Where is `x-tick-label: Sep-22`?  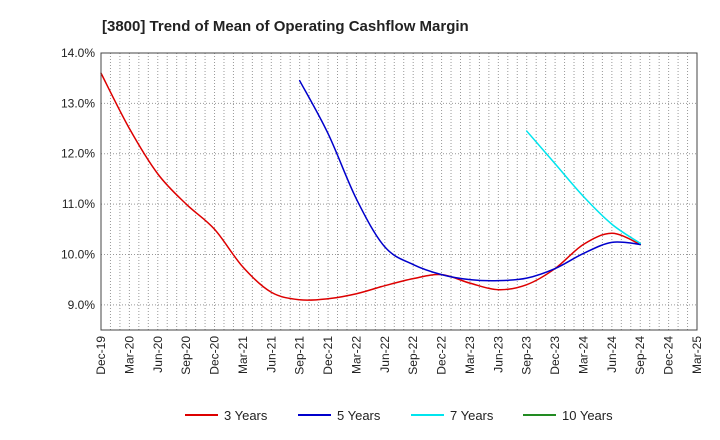 x-tick-label: Sep-22 is located at coordinates (413, 355).